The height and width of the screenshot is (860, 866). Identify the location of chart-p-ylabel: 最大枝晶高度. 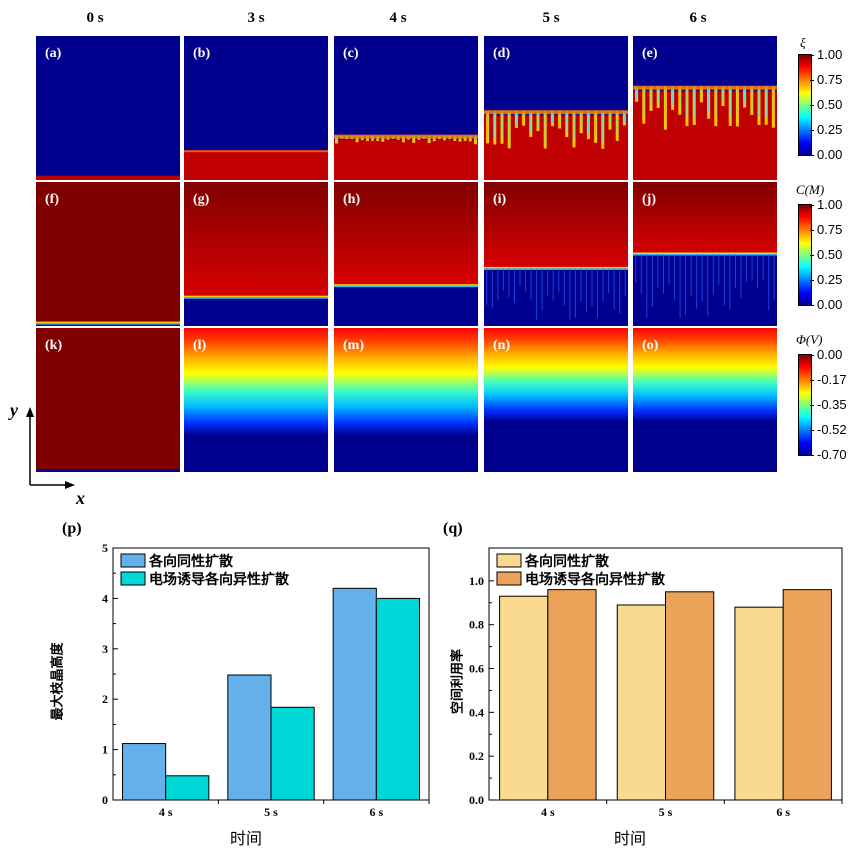
(58, 681).